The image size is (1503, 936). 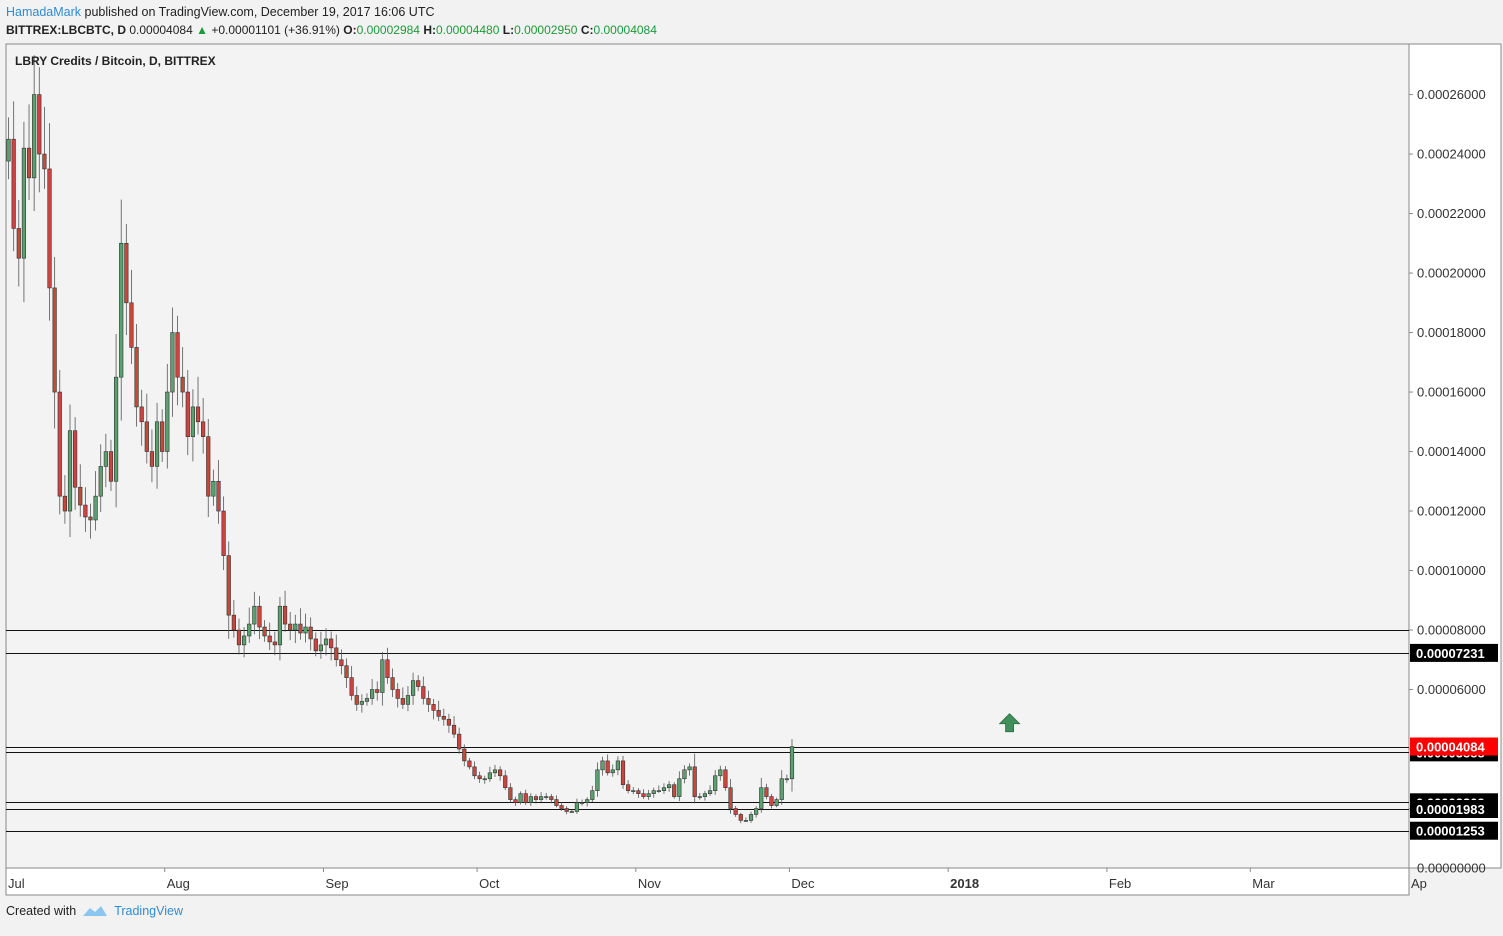 I want to click on x-tick-label: 2018, so click(x=964, y=883).